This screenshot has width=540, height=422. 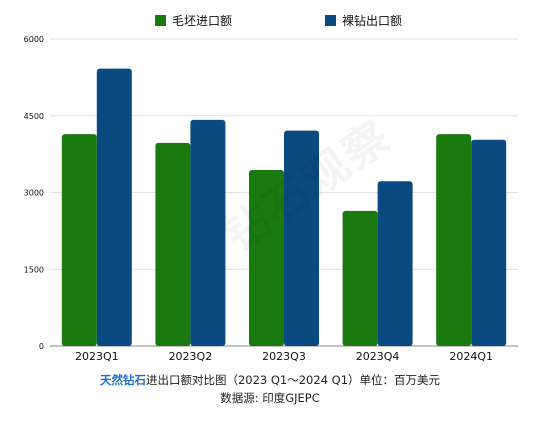 I want to click on chart-caption: 天然钻石进出口额对比图（2023 Q1～2024 Q1）单位：百万美元, so click(x=270, y=380).